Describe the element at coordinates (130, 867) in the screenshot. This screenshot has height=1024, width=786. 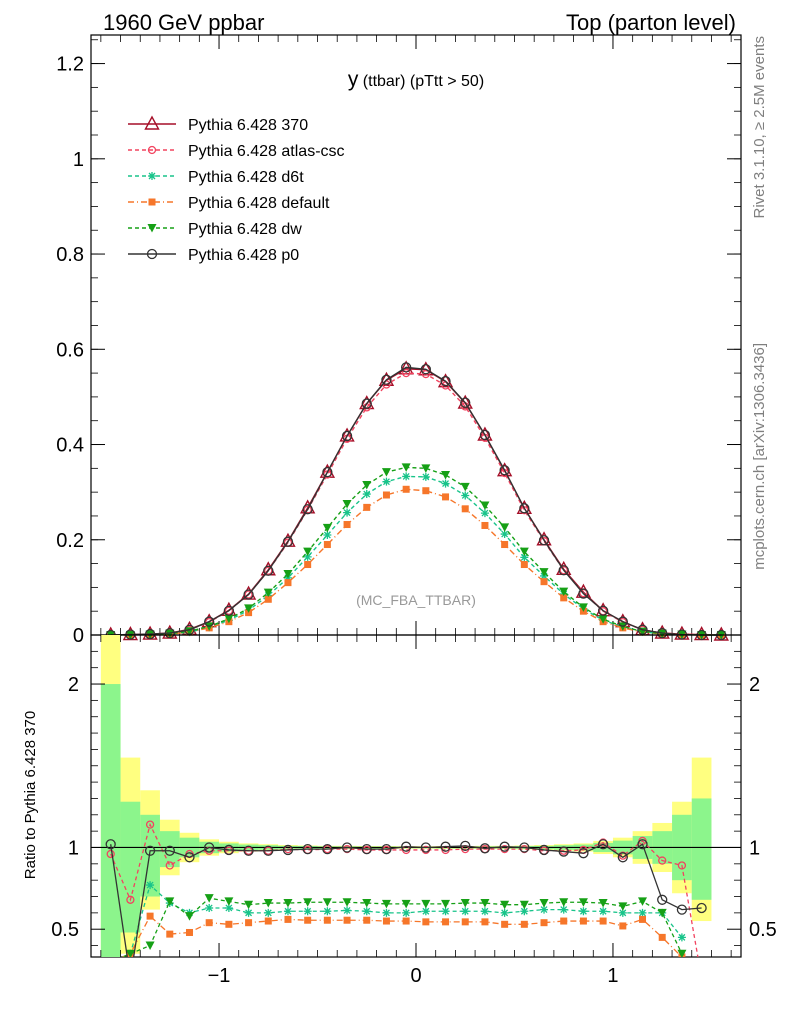
I see `band-inner` at that location.